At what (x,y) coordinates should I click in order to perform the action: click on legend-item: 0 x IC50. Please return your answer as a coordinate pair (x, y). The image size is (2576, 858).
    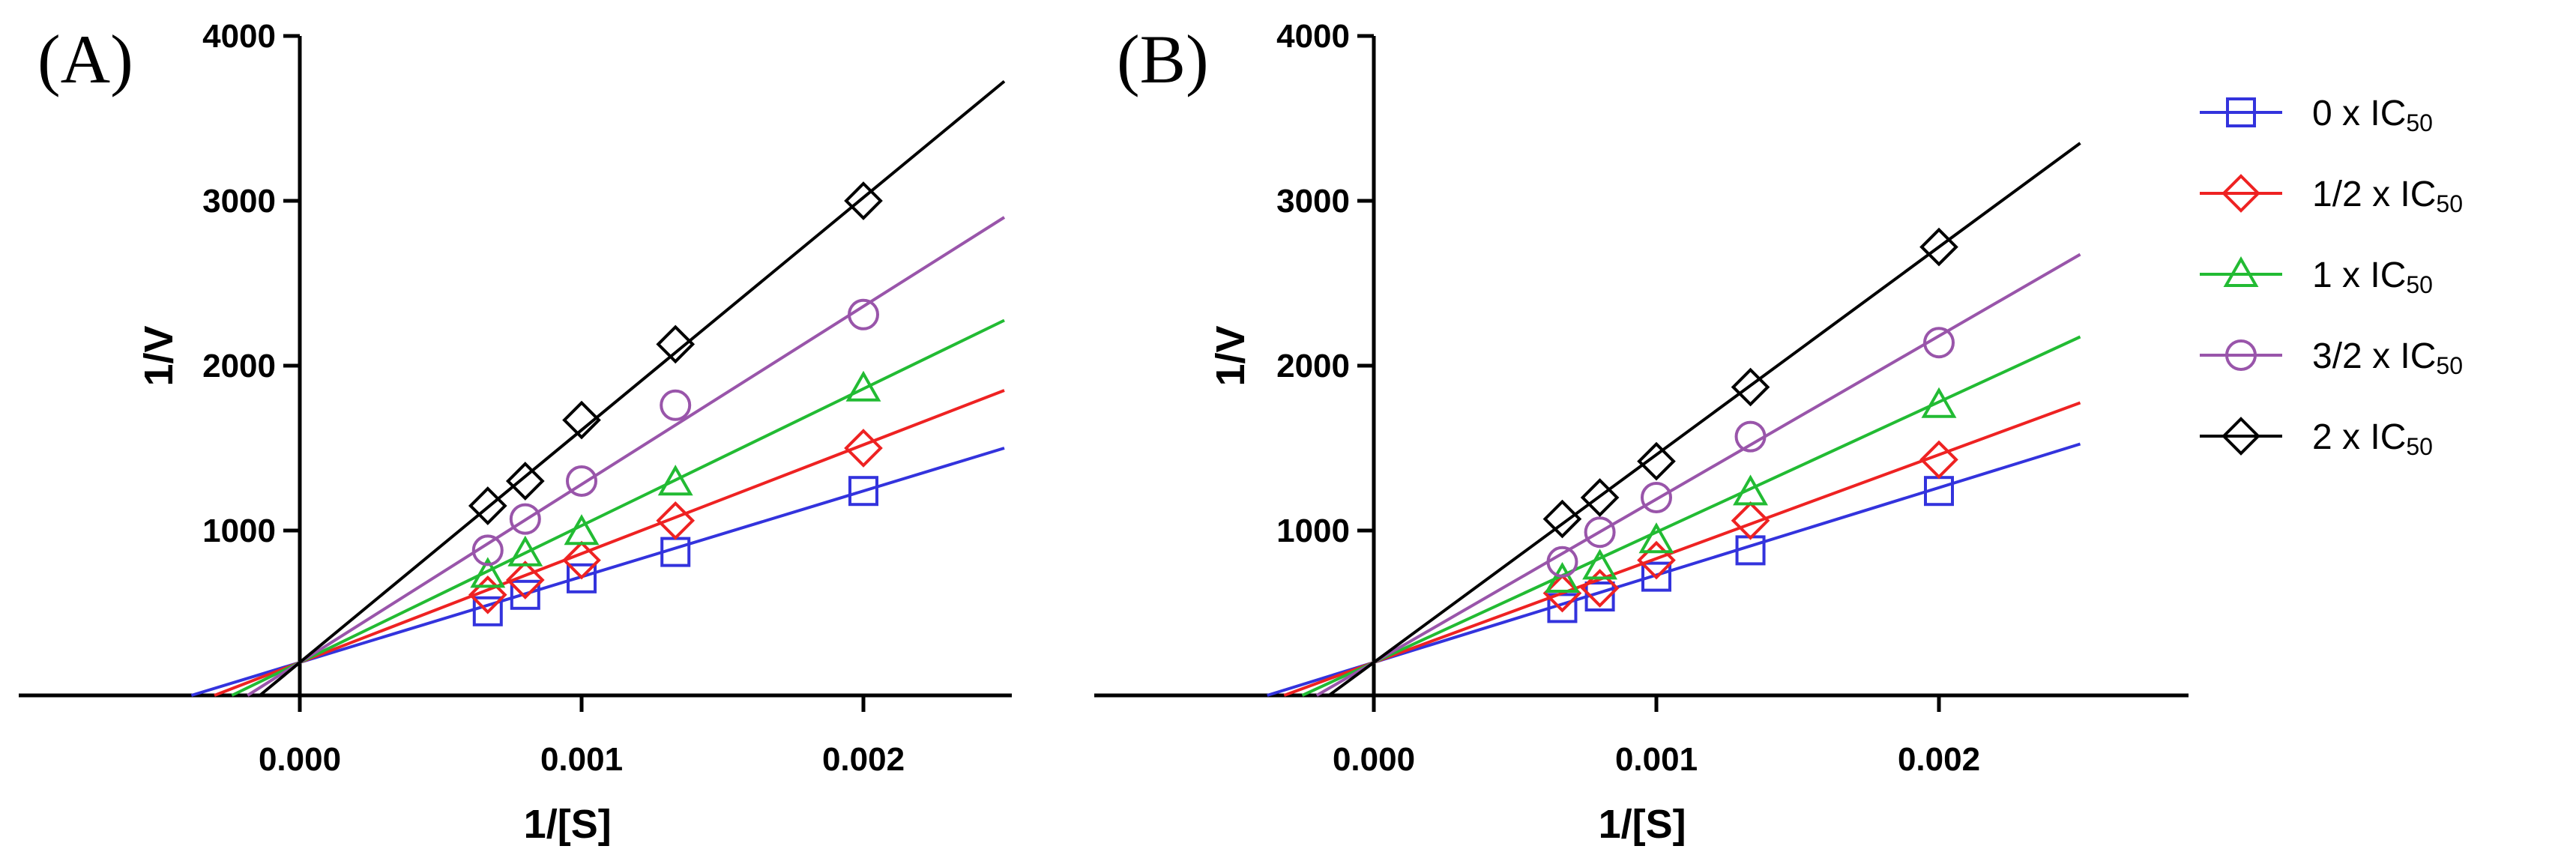
    Looking at the image, I should click on (2316, 115).